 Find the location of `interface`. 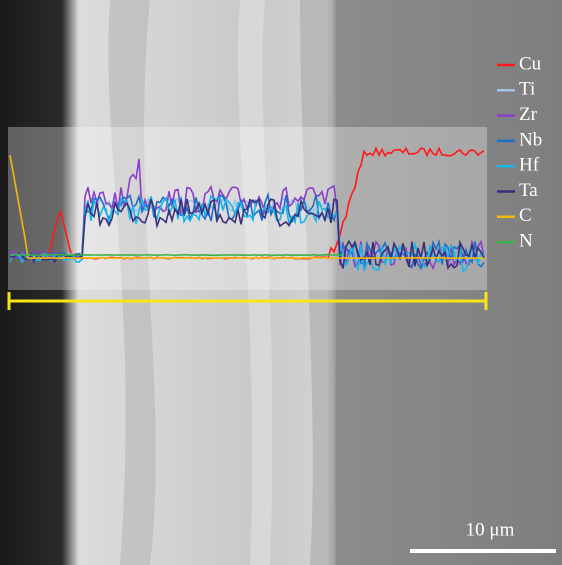

interface is located at coordinates (317, 282).